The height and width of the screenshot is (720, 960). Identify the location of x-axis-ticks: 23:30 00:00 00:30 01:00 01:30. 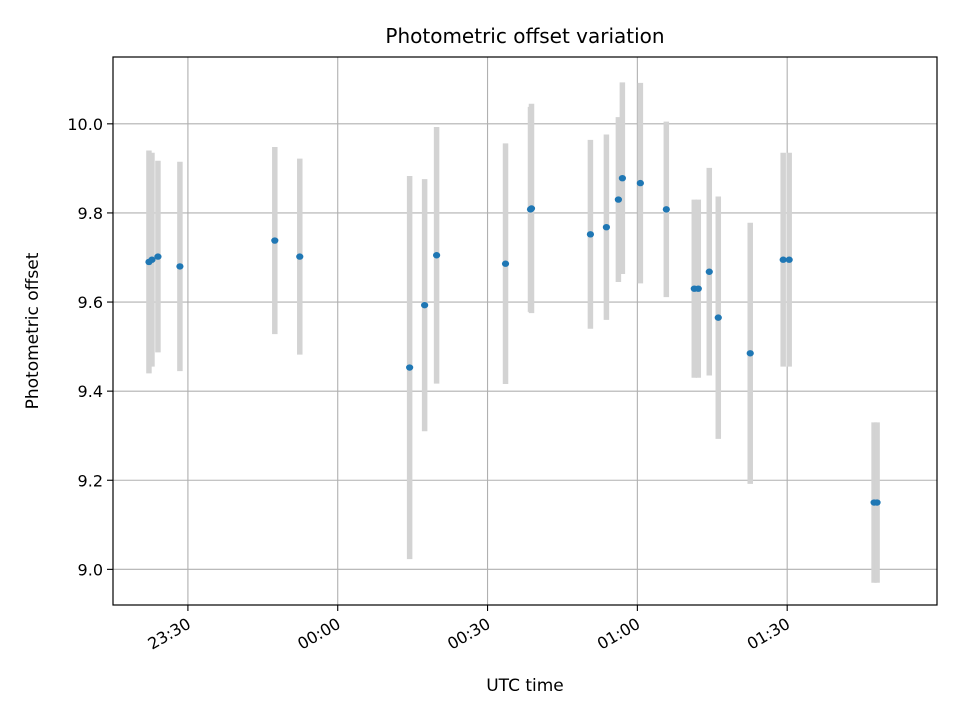
(468, 629).